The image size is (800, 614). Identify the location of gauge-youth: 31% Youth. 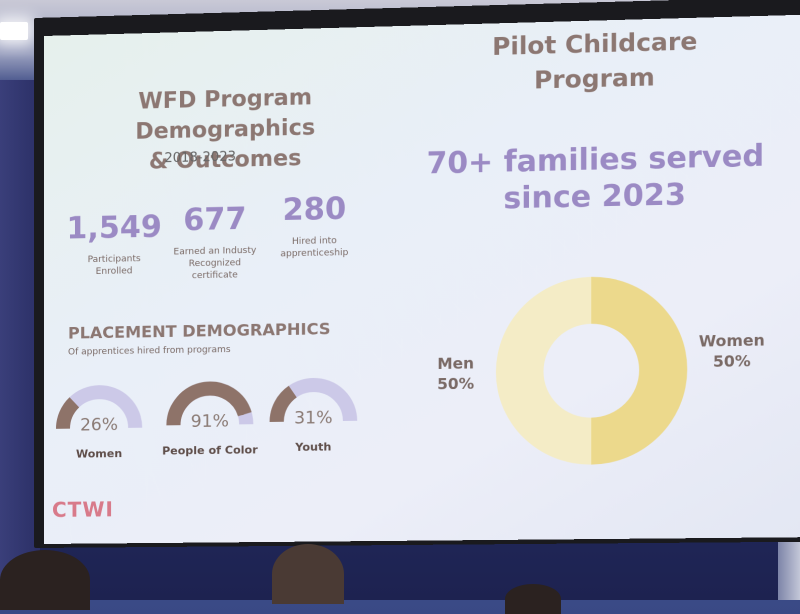
(314, 414).